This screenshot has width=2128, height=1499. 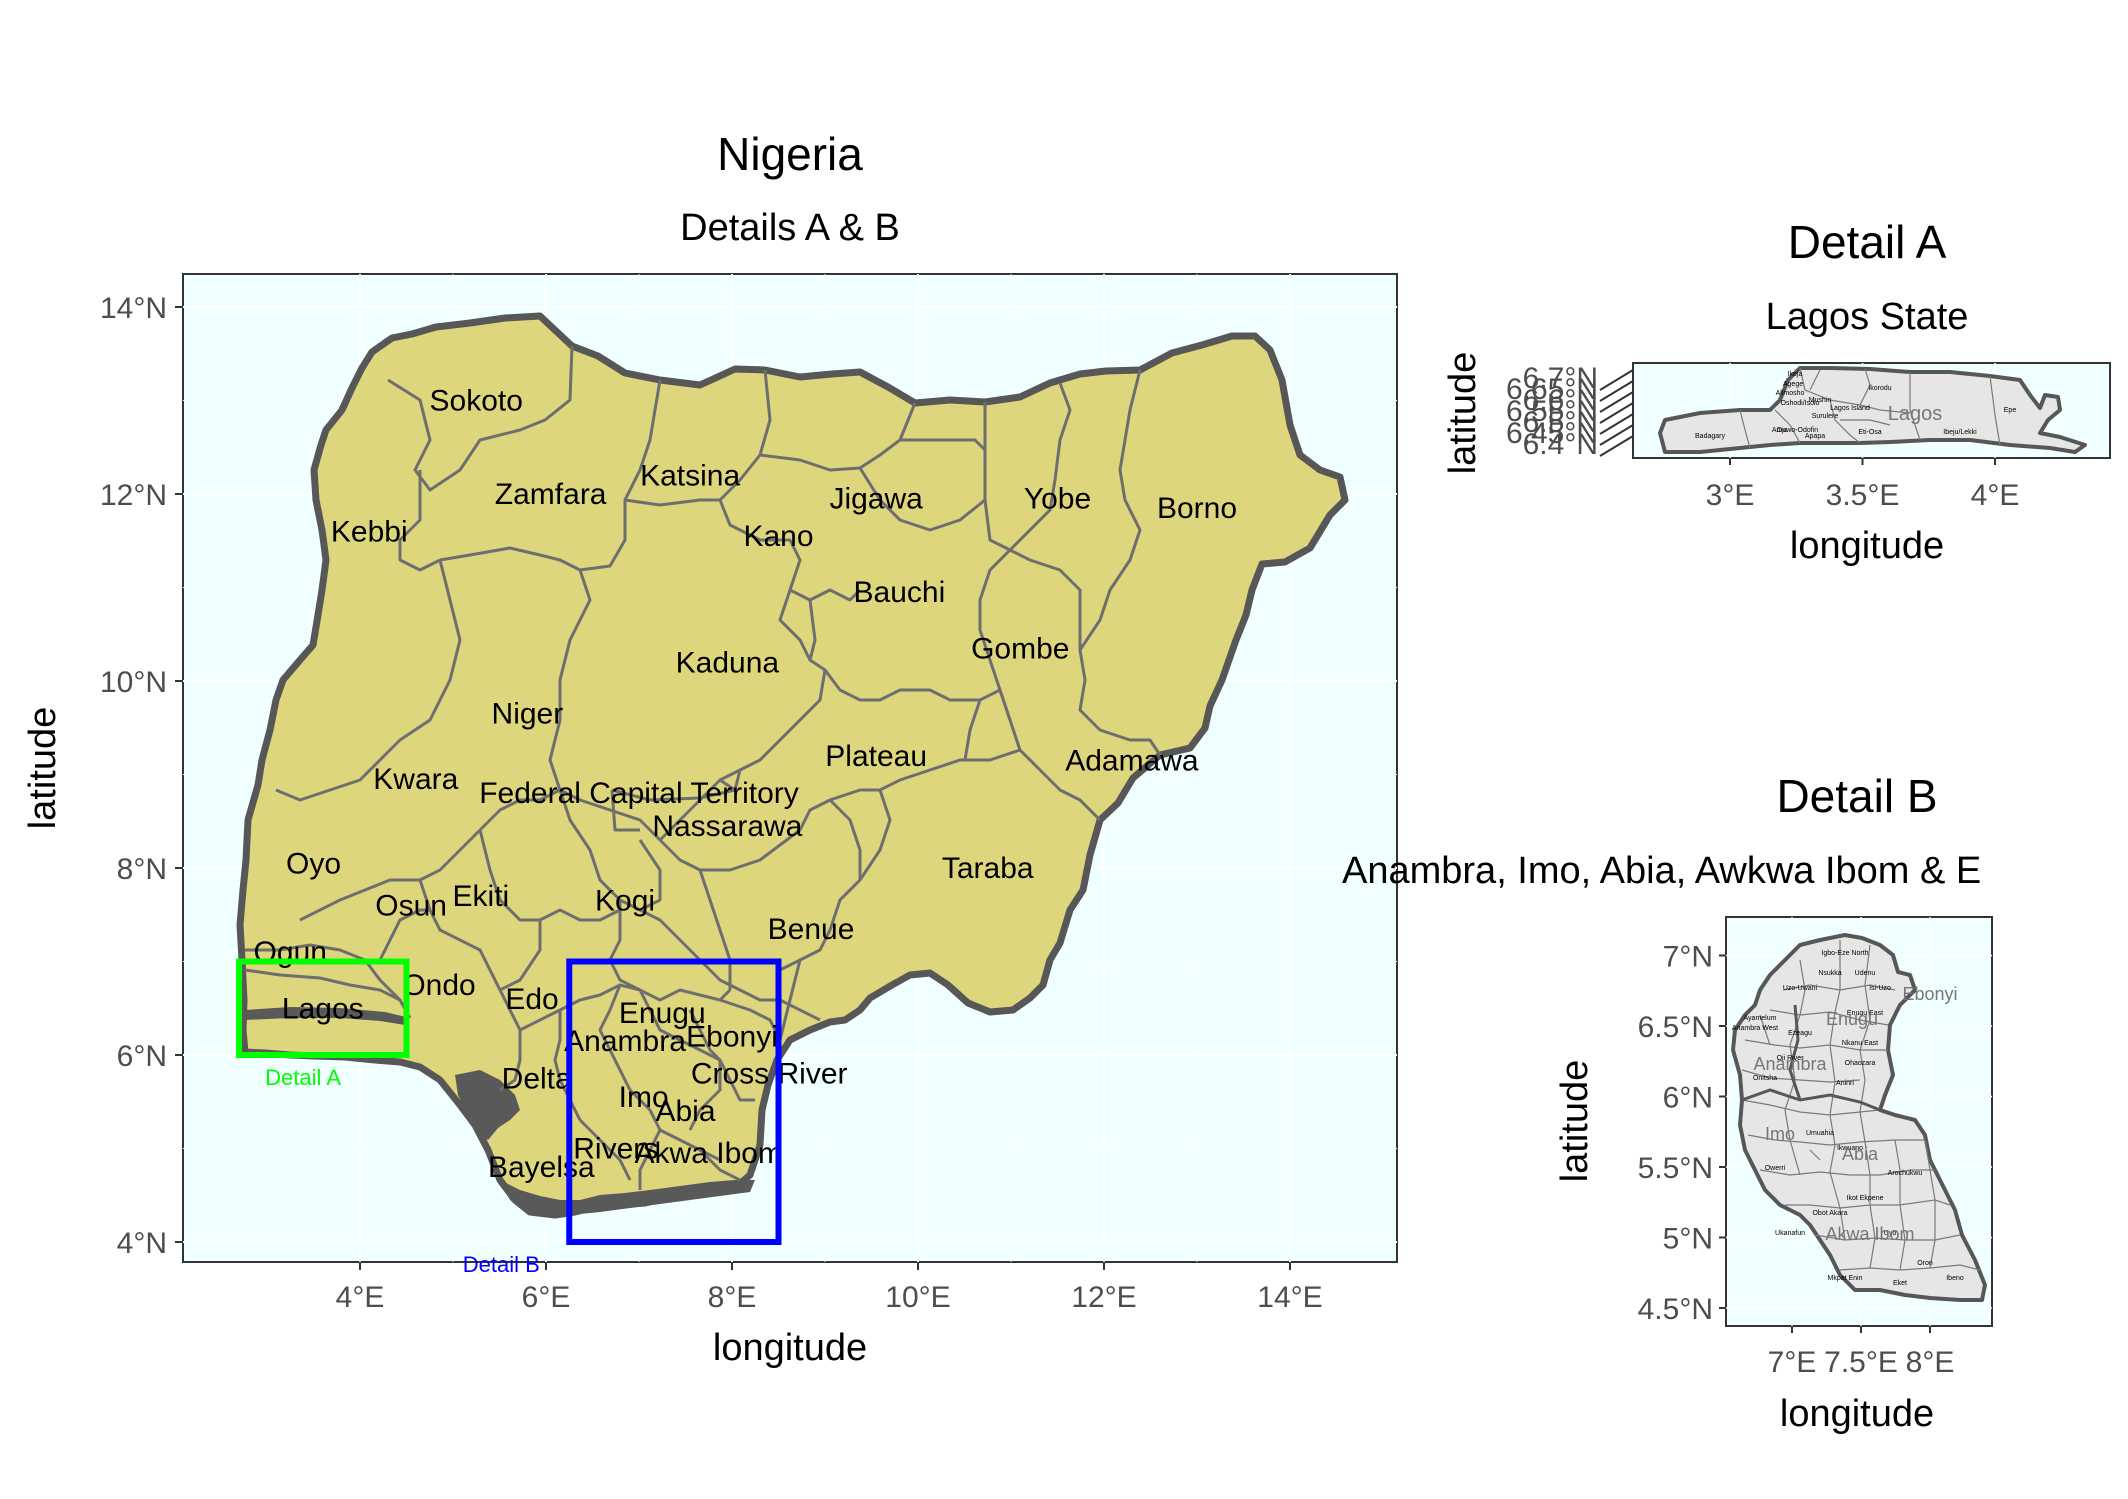 What do you see at coordinates (1710, 436) in the screenshot?
I see `lga-label: Badagary` at bounding box center [1710, 436].